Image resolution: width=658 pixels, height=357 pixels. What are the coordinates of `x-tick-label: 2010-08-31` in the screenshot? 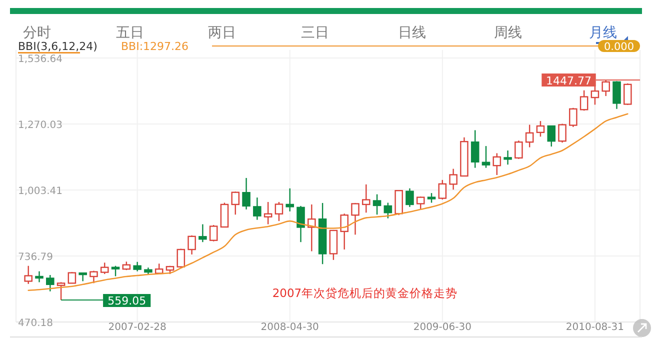 It's located at (595, 327).